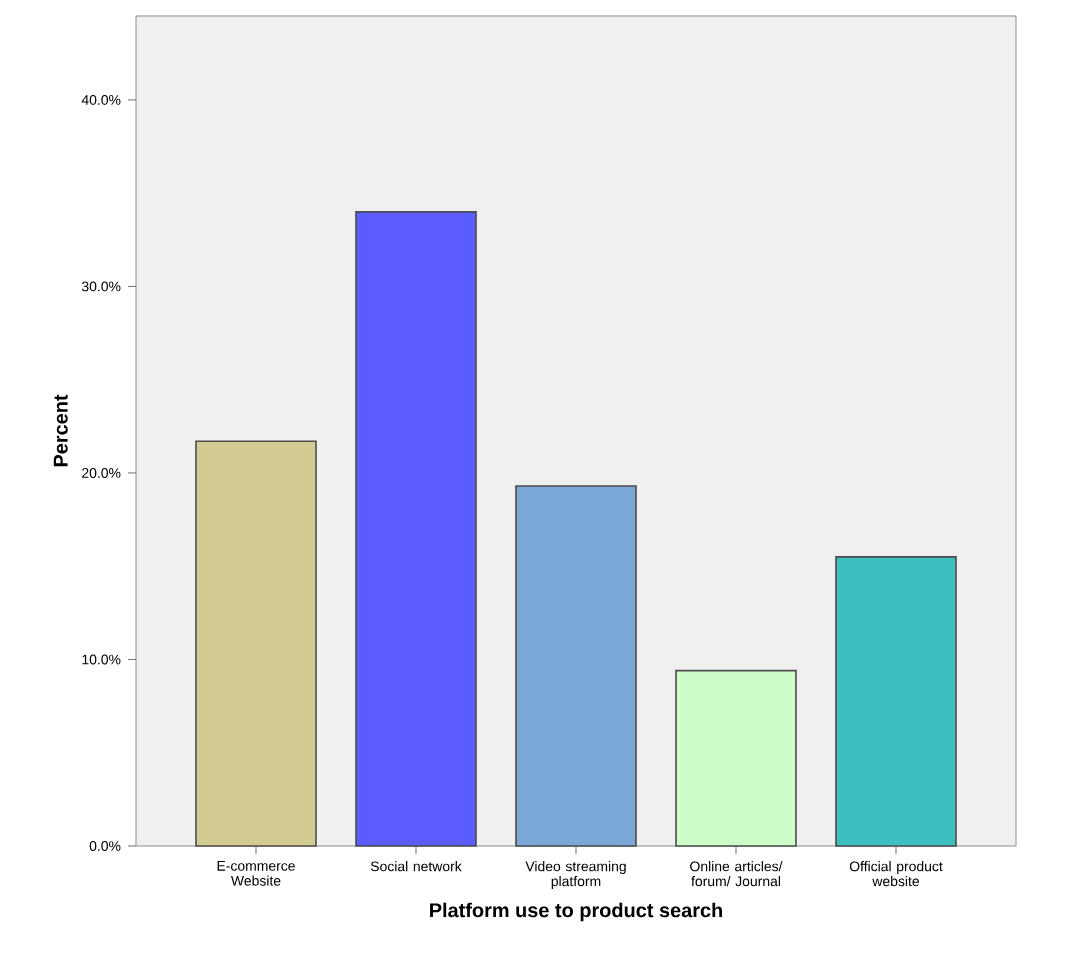 This screenshot has height=966, width=1084. Describe the element at coordinates (60, 430) in the screenshot. I see `y-axis-title: Percent` at that location.